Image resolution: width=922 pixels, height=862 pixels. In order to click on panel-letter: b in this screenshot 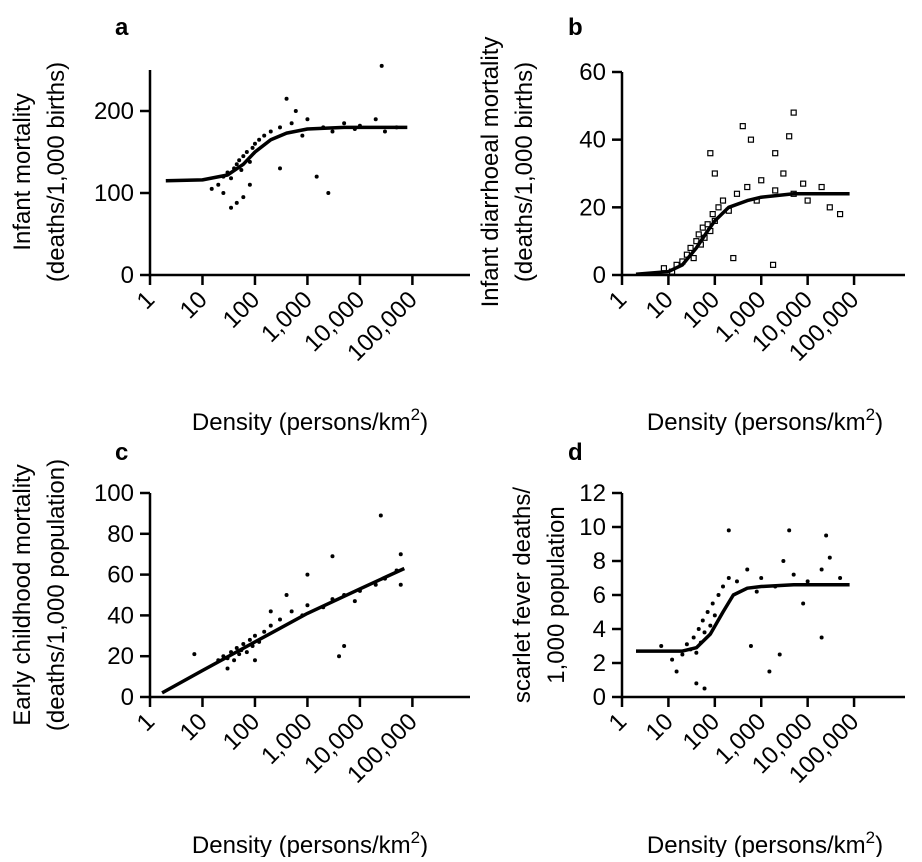, I will do `click(575, 27)`.